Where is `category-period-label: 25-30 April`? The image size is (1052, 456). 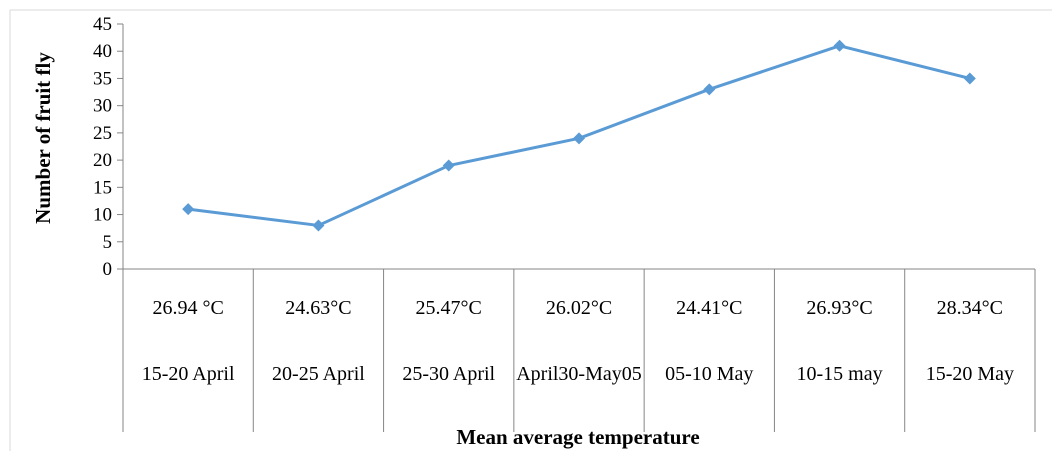
category-period-label: 25-30 April is located at coordinates (448, 374).